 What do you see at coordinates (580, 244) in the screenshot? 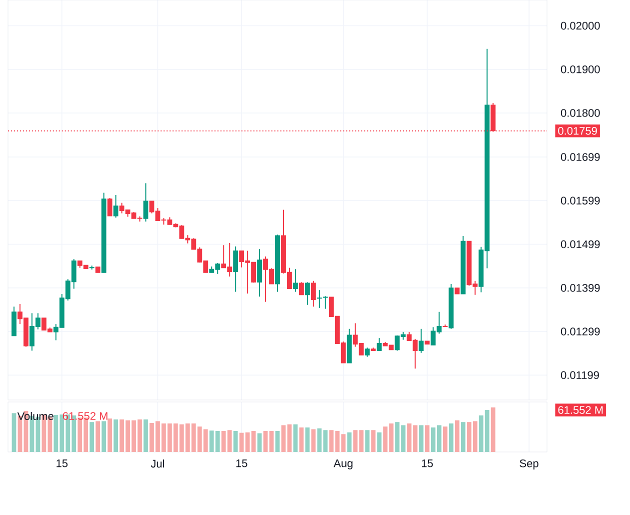
I see `y-tick-label: 0.01499` at bounding box center [580, 244].